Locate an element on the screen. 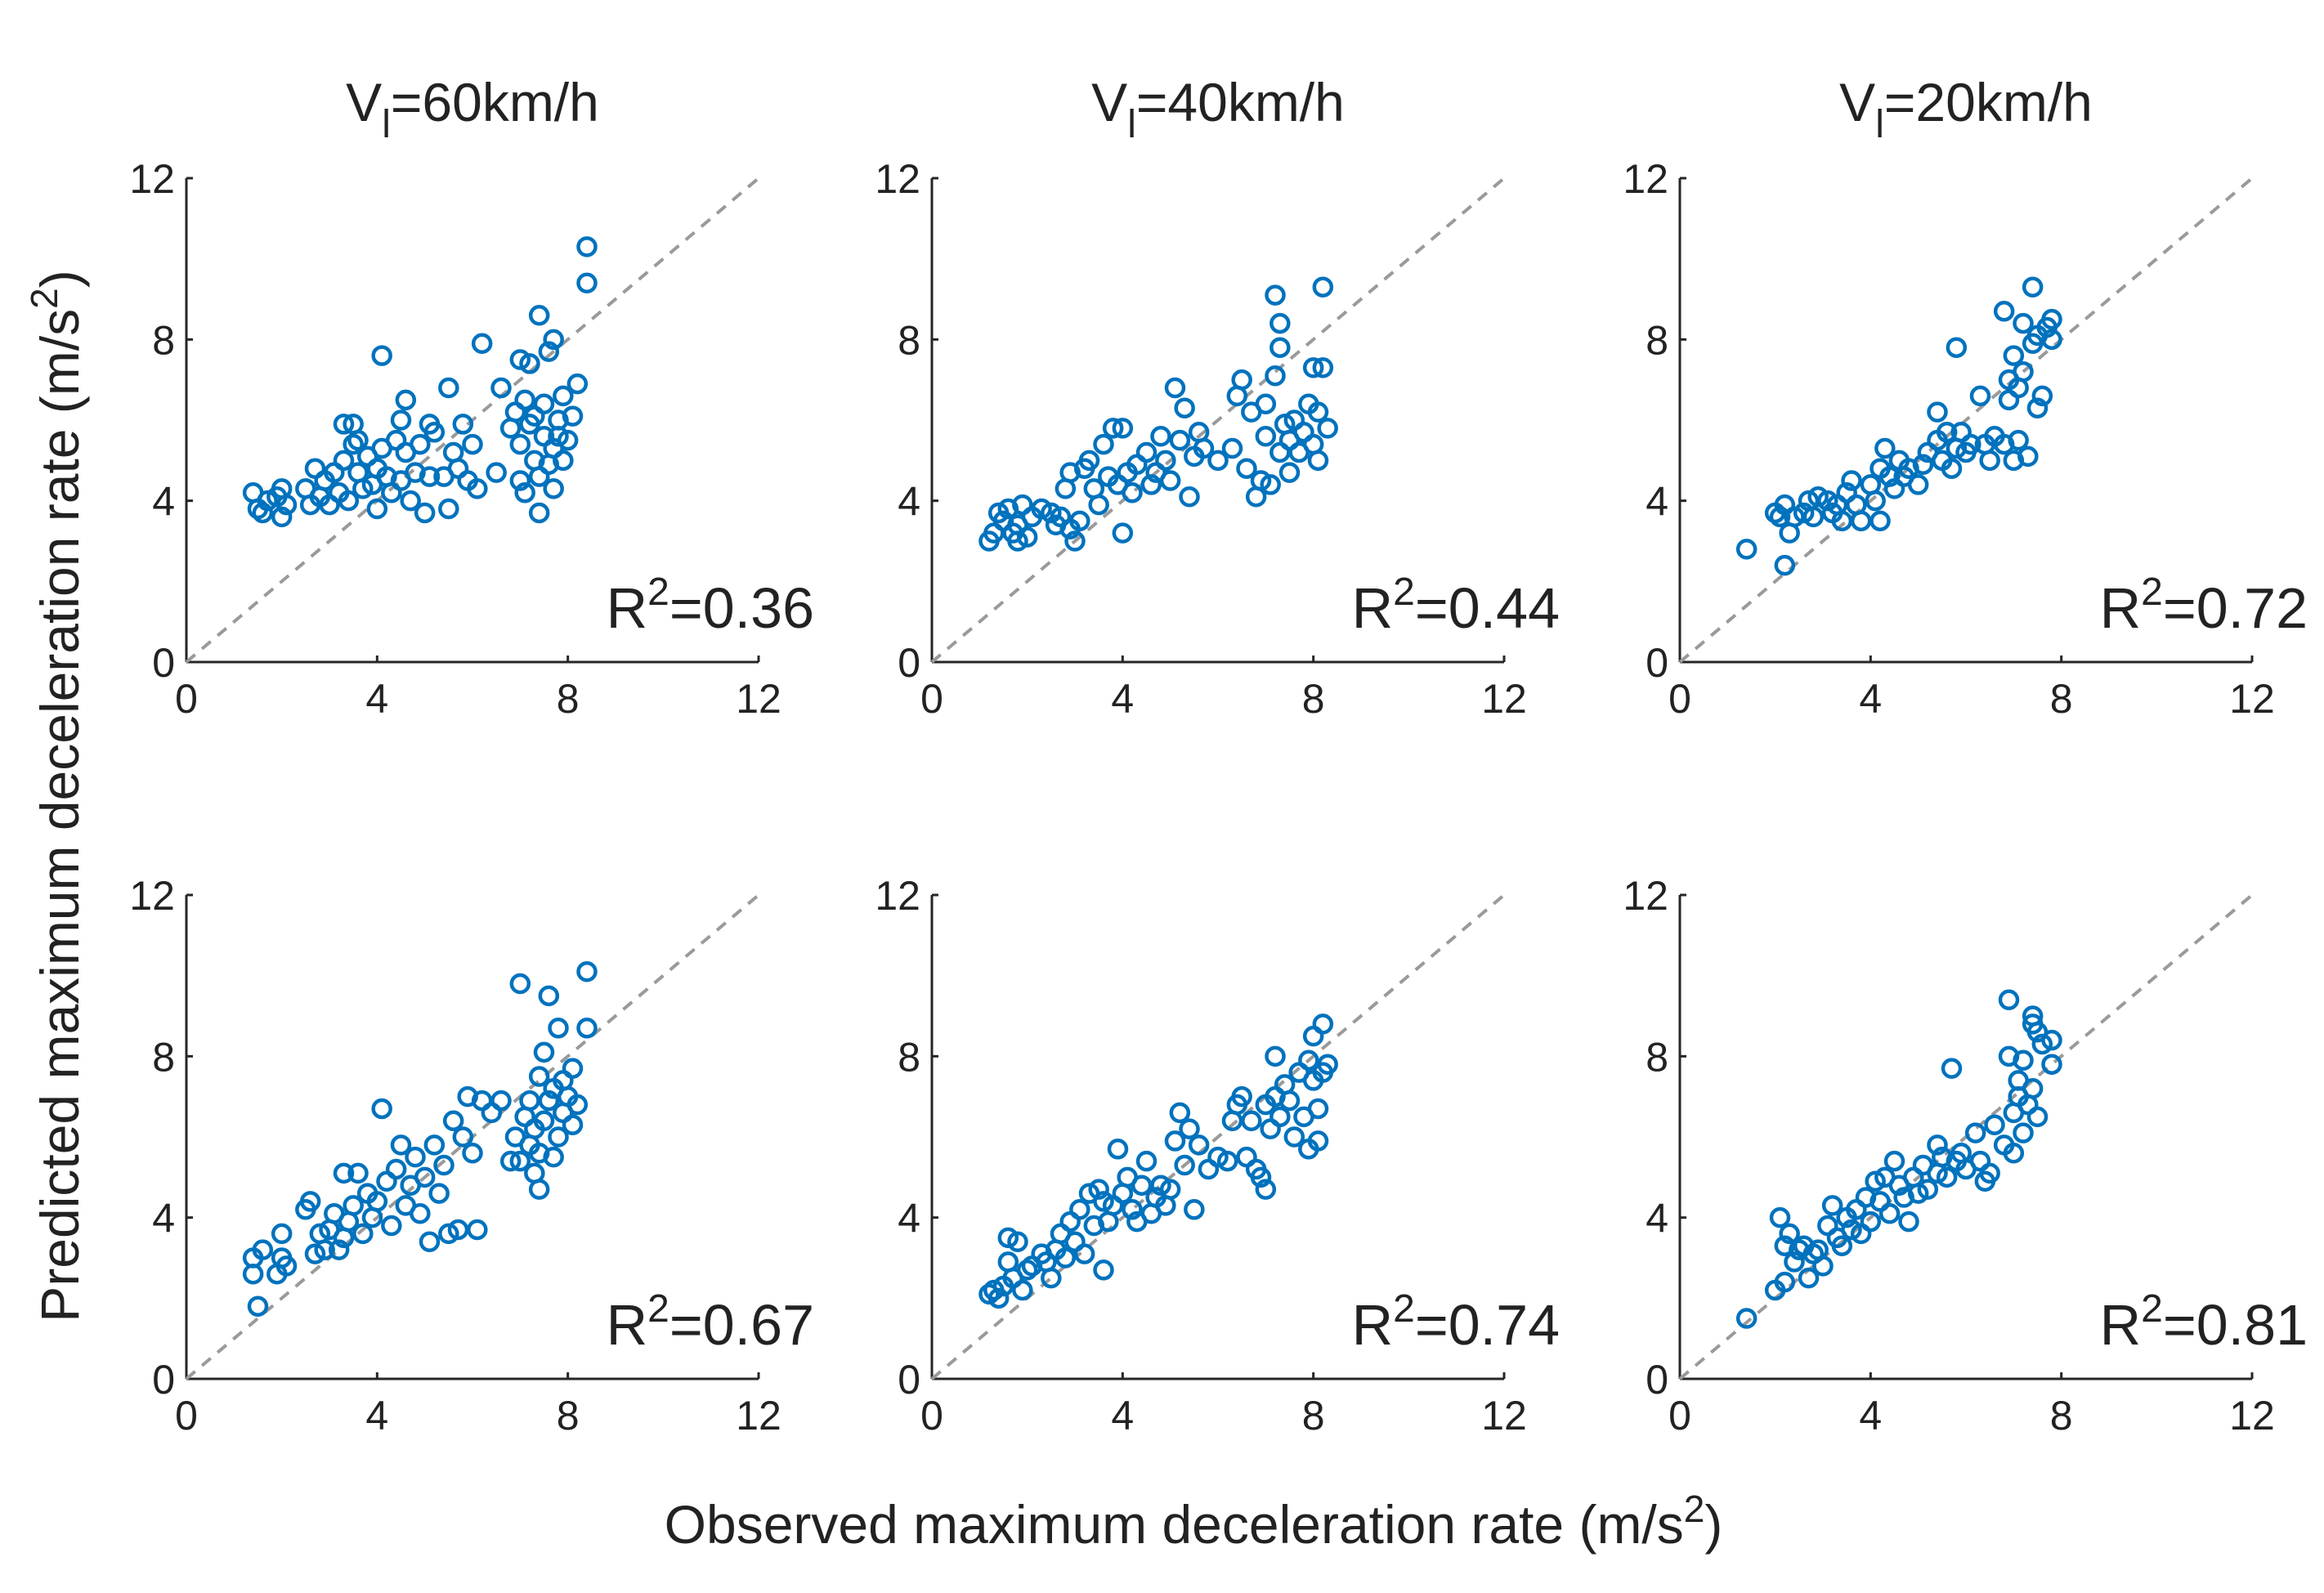 This screenshot has width=2324, height=1593. x-tick-label: 0 is located at coordinates (1679, 1416).